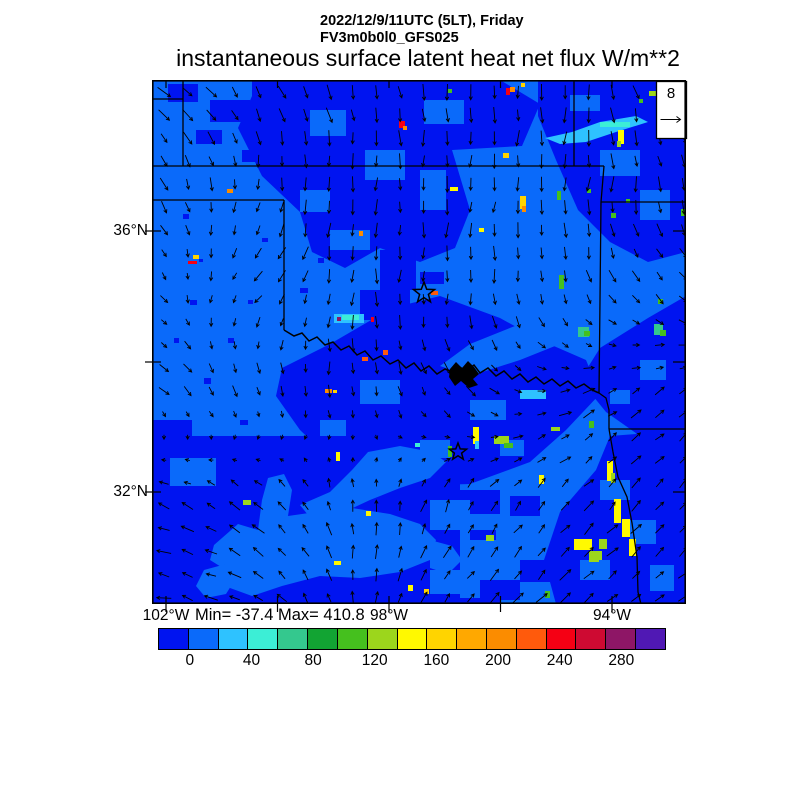  Describe the element at coordinates (389, 615) in the screenshot. I see `lon-axis-label: 98°W` at that location.